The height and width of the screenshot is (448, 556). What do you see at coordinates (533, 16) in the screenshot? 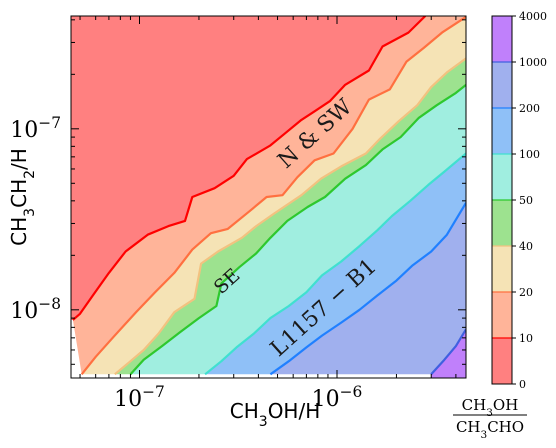
I see `colorbar-tick-label: 4000` at bounding box center [533, 16].